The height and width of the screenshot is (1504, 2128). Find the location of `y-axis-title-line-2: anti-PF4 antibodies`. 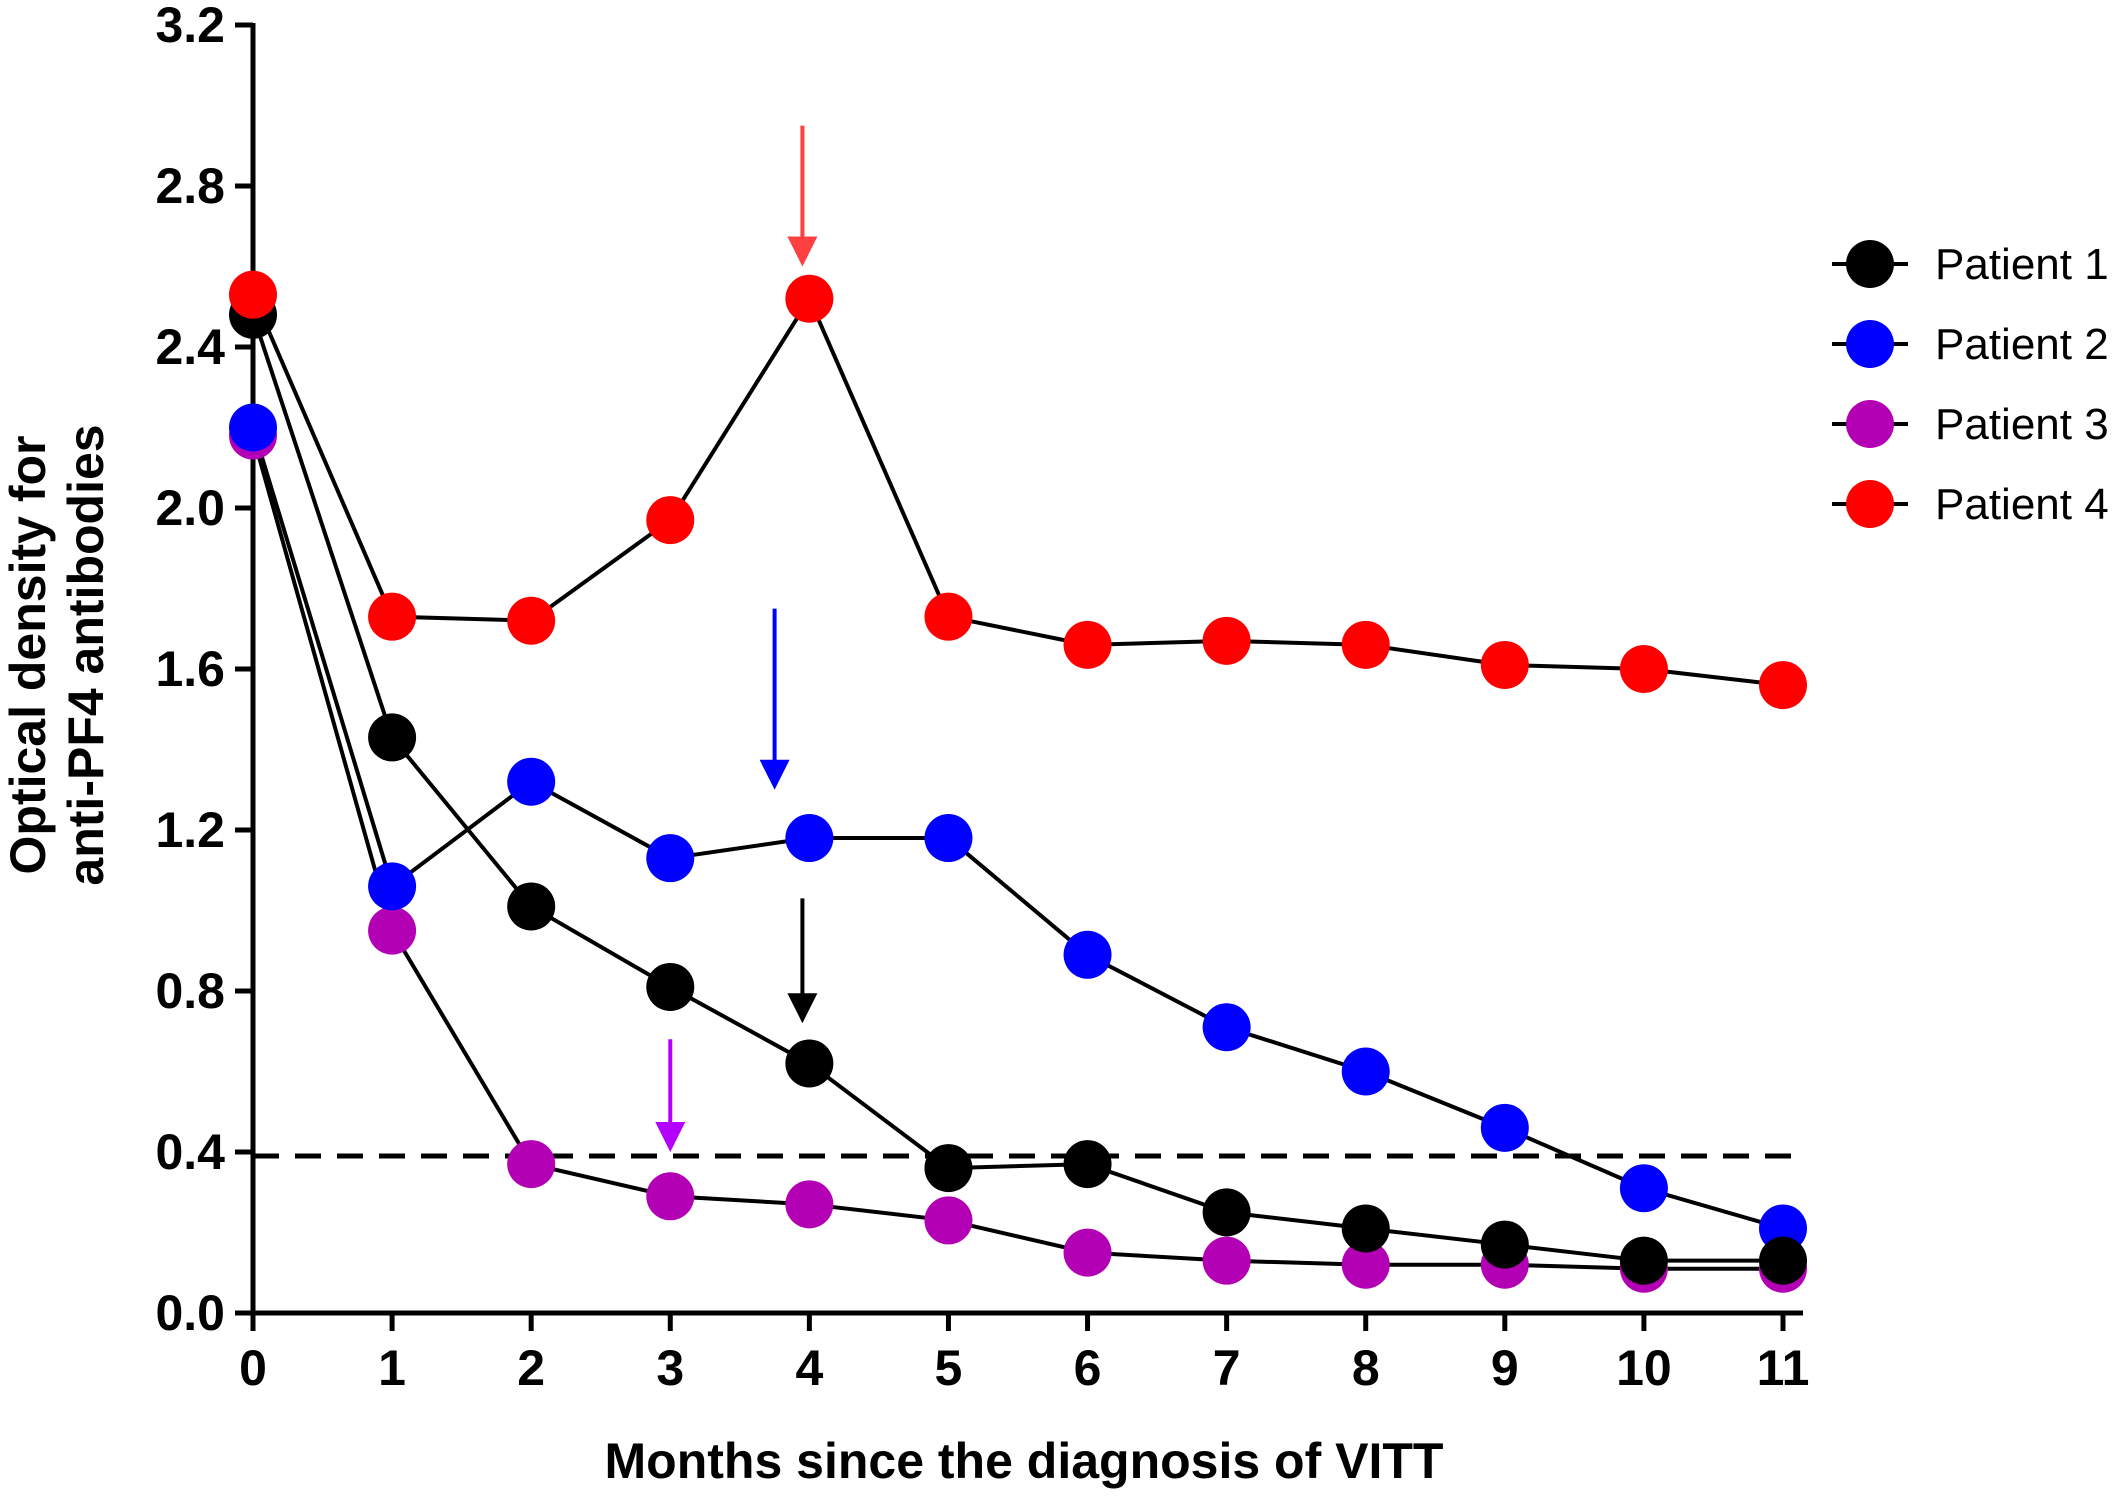

y-axis-title-line-2: anti-PF4 antibodies is located at coordinates (86, 654).